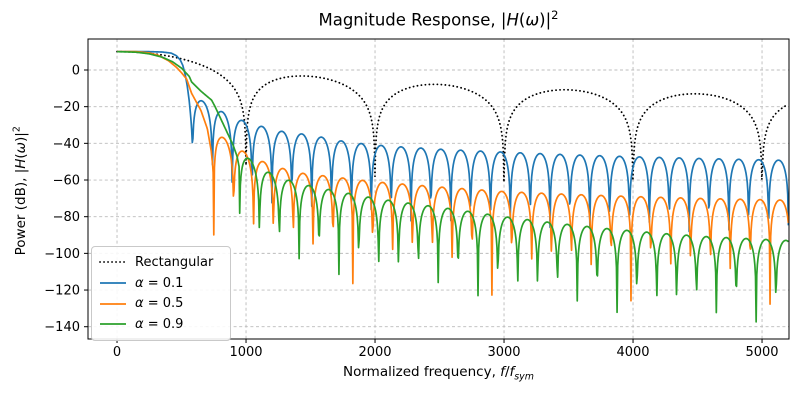 Image resolution: width=800 pixels, height=400 pixels. I want to click on legend-label-1: α = 0.1, so click(159, 283).